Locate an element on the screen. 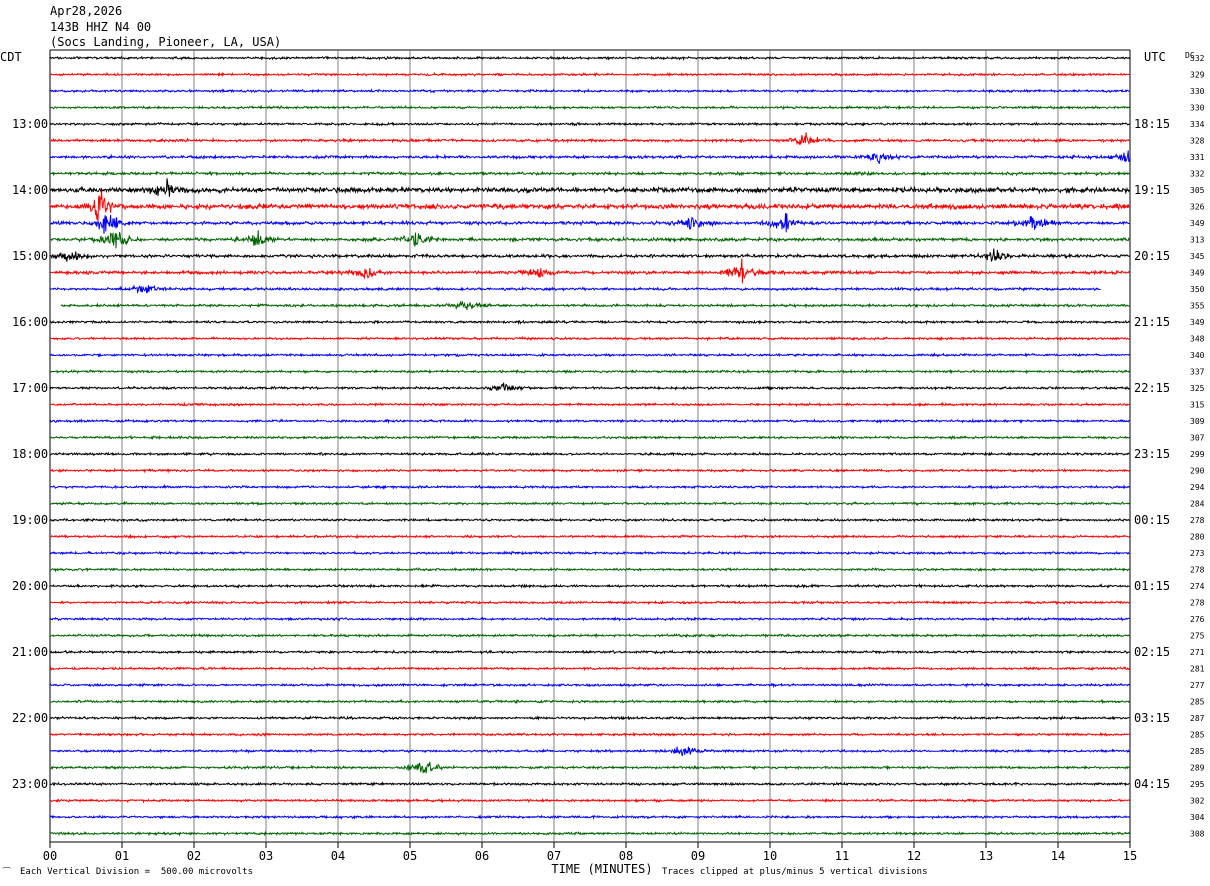  left-hour-label: 17:00 is located at coordinates (30, 388).